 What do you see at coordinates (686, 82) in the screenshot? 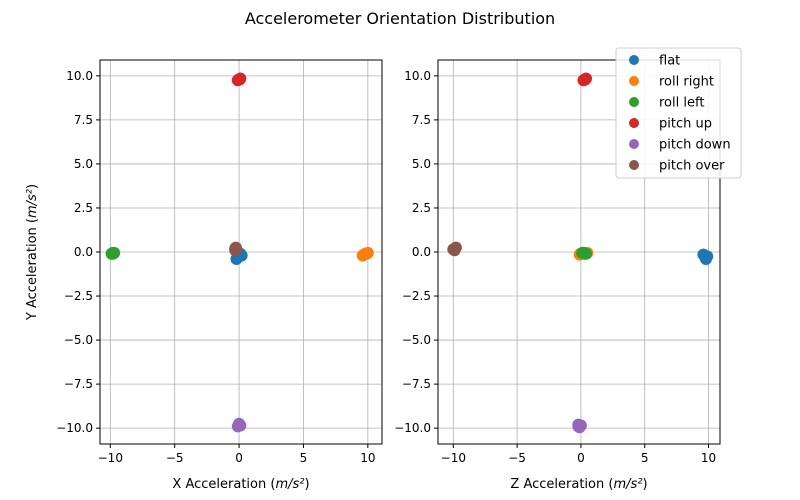
I see `legend-label: roll right` at bounding box center [686, 82].